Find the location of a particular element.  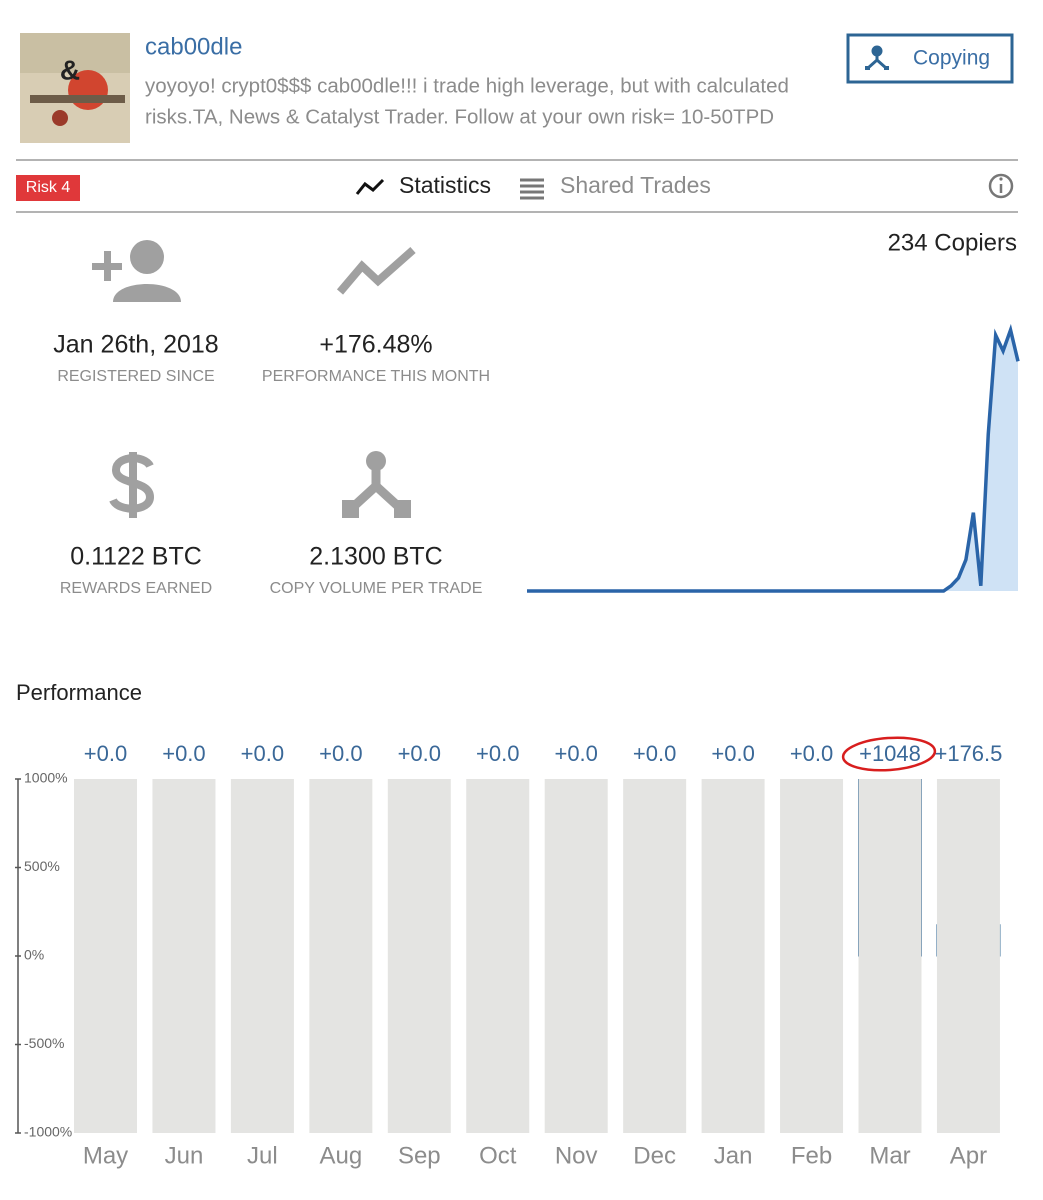

copiers-chart is located at coordinates (773, 458).